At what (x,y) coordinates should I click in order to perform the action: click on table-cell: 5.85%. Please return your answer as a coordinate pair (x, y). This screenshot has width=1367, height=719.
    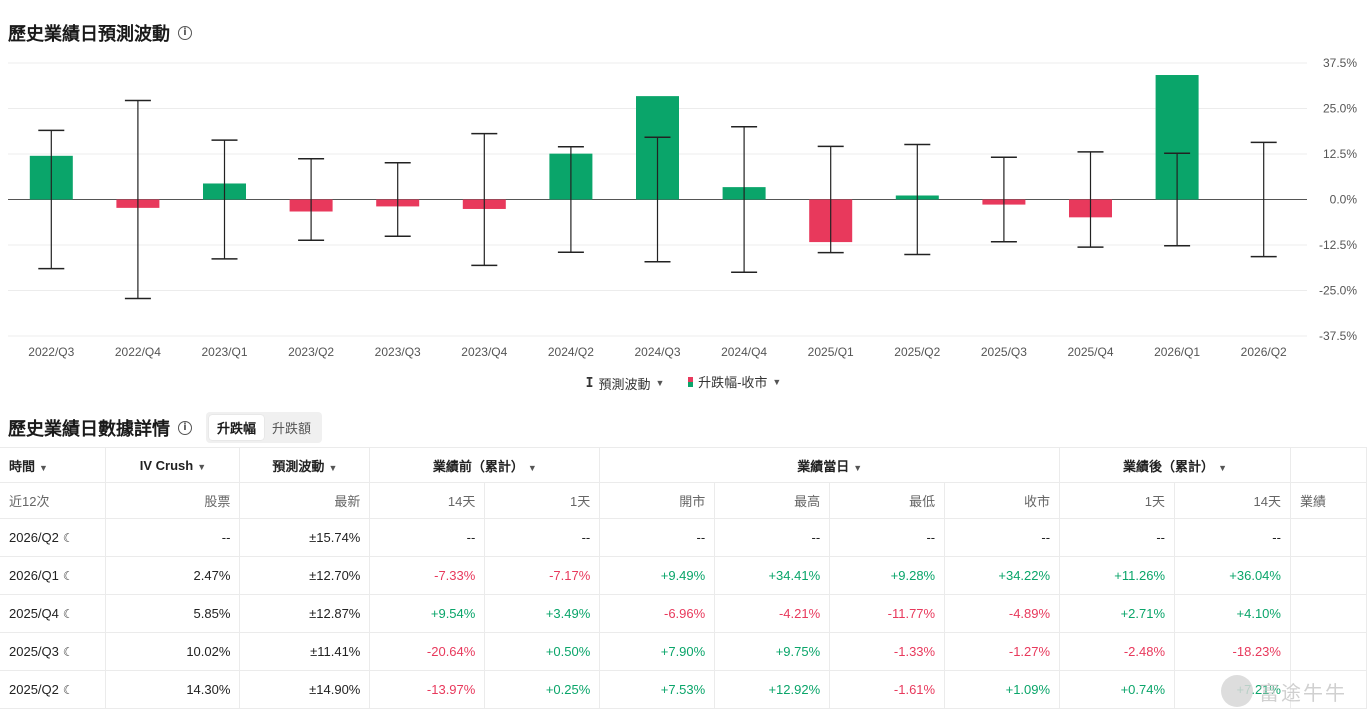
    Looking at the image, I should click on (173, 613).